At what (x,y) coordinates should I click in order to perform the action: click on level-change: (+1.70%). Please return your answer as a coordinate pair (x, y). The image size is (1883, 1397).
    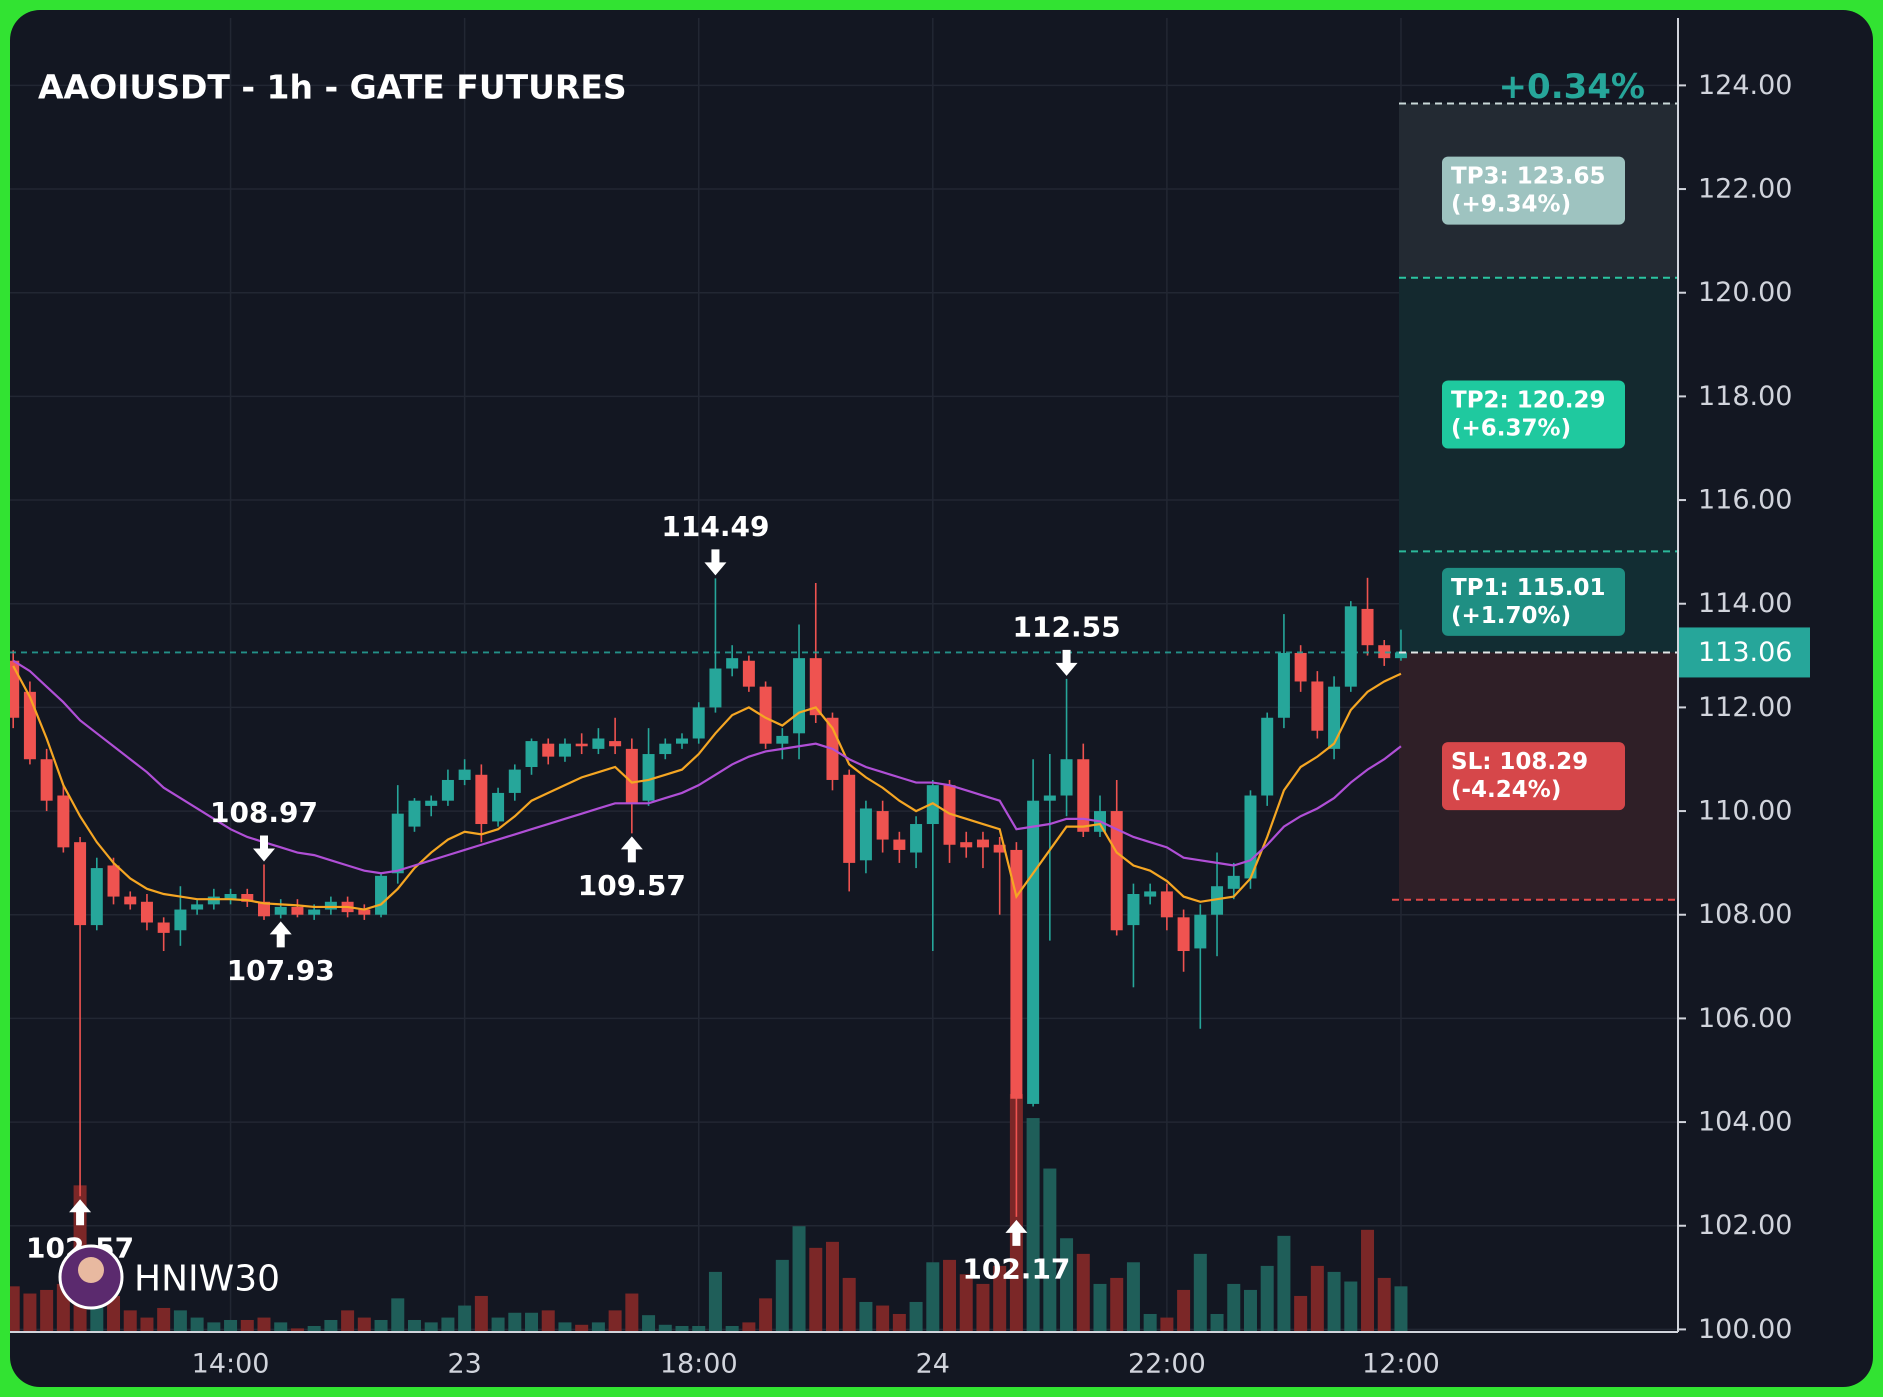
    Looking at the image, I should click on (1511, 616).